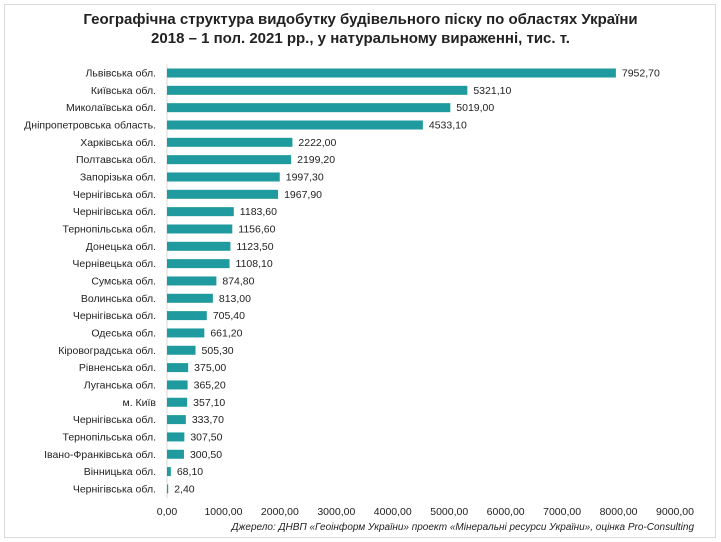 The height and width of the screenshot is (542, 721). I want to click on category-label: Львівська обл., so click(121, 74).